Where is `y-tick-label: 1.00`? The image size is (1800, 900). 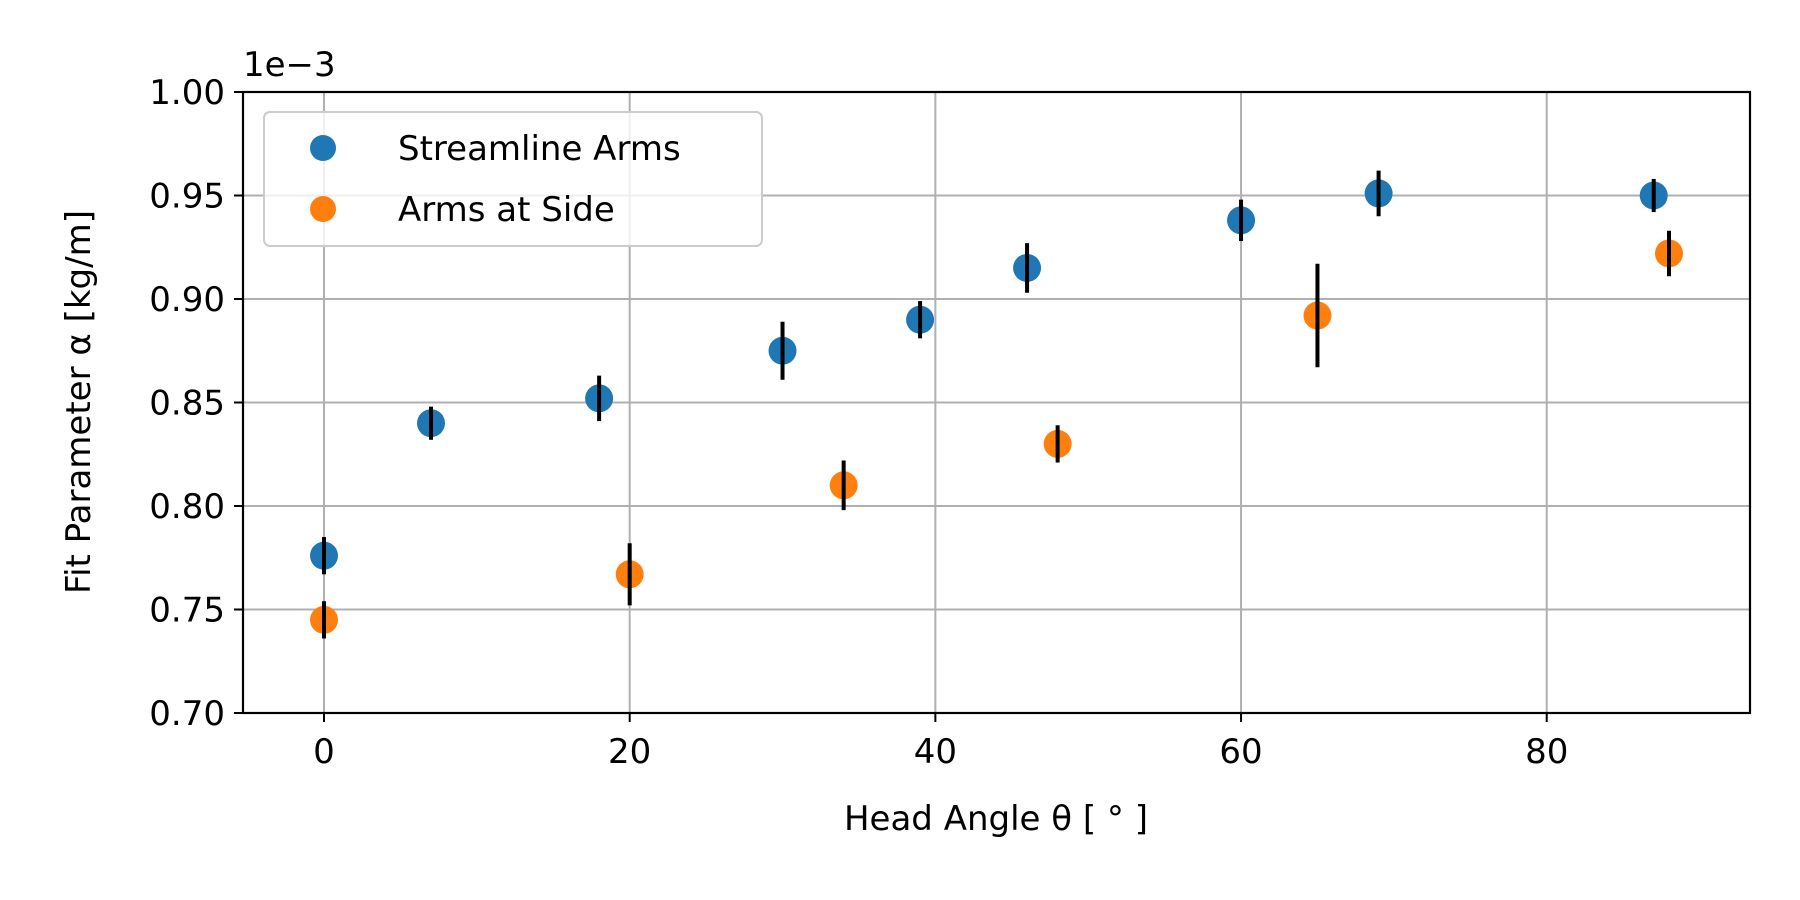
y-tick-label: 1.00 is located at coordinates (187, 93).